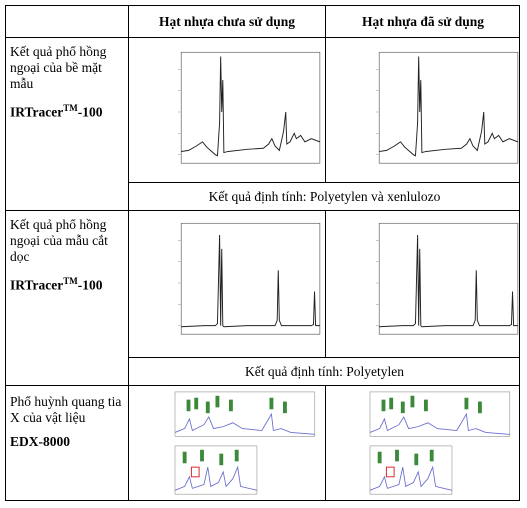 The height and width of the screenshot is (508, 527). What do you see at coordinates (66, 409) in the screenshot?
I see `label-text: Phổ huỳnh quang tia X của vật liệu` at bounding box center [66, 409].